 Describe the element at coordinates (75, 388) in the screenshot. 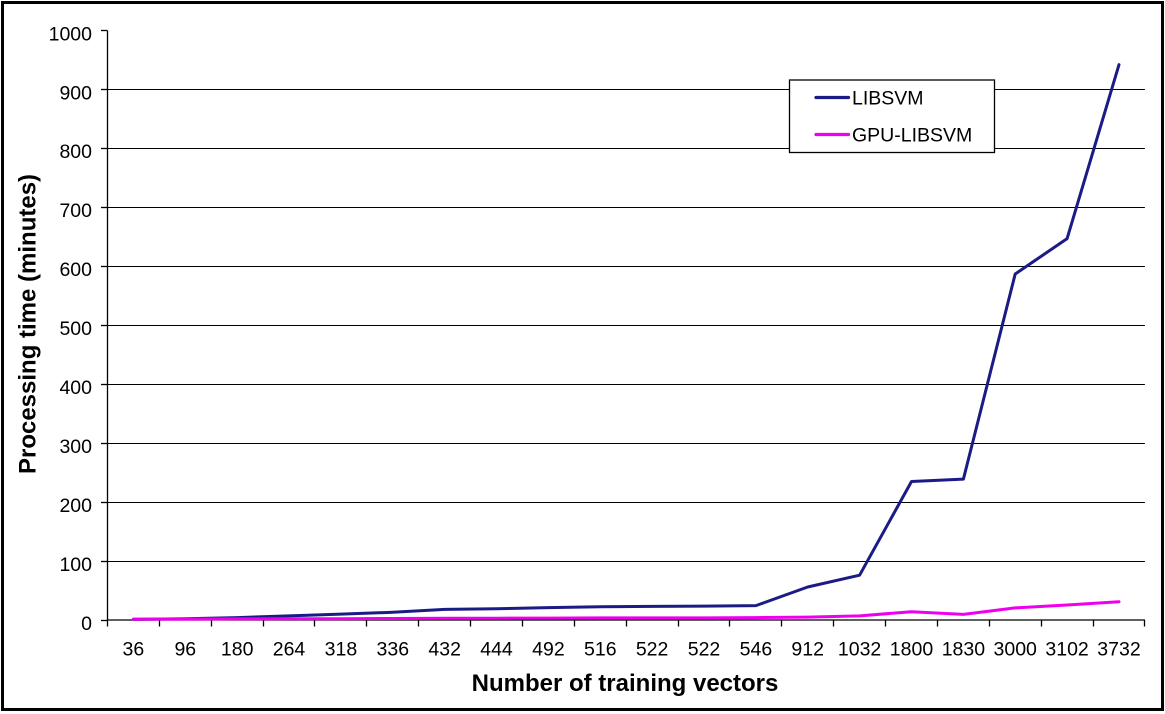

I see `svg-text: 400` at that location.